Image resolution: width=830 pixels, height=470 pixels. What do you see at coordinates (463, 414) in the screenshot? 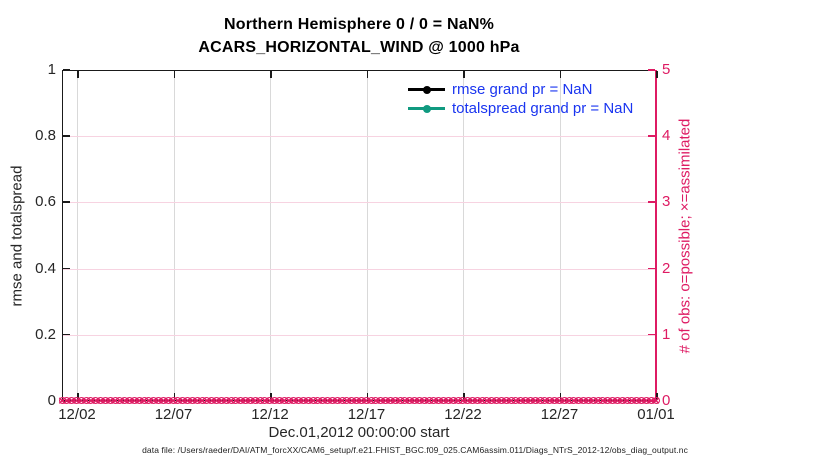
I see `x-tick-label: 12/22` at bounding box center [463, 414].